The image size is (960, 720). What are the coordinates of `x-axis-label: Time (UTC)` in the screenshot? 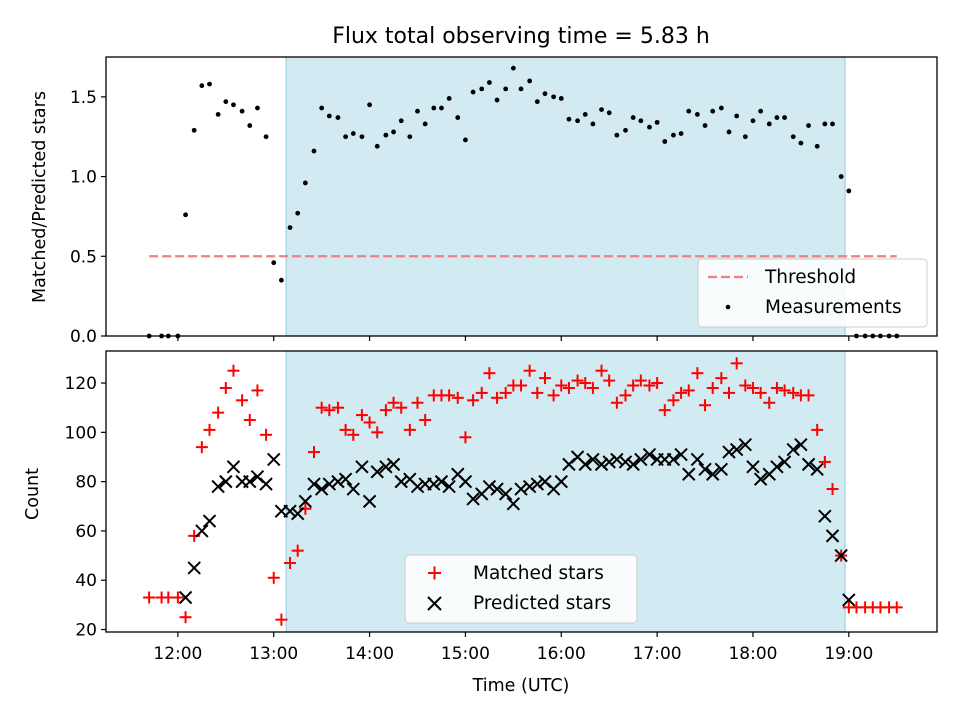 It's located at (521, 686).